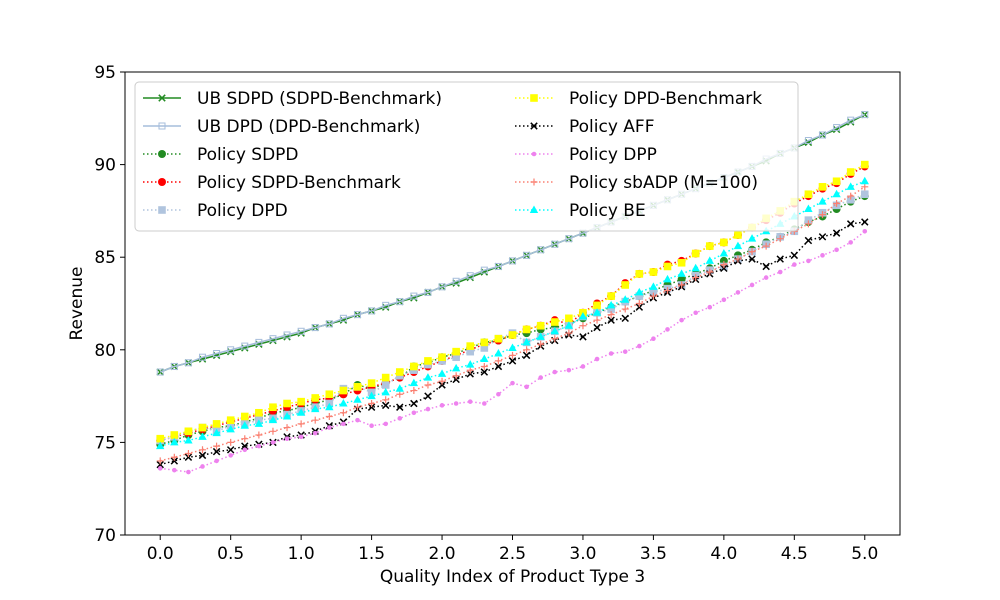 This screenshot has height=600, width=1000. Describe the element at coordinates (371, 554) in the screenshot. I see `x-tick-label-3: 1.5` at that location.